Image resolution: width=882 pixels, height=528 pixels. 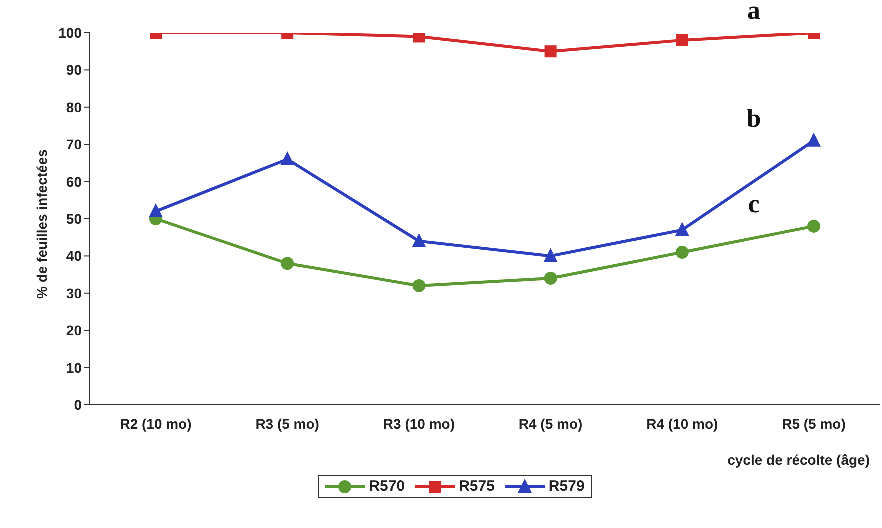 What do you see at coordinates (74, 218) in the screenshot?
I see `y-tick-label: 50` at bounding box center [74, 218].